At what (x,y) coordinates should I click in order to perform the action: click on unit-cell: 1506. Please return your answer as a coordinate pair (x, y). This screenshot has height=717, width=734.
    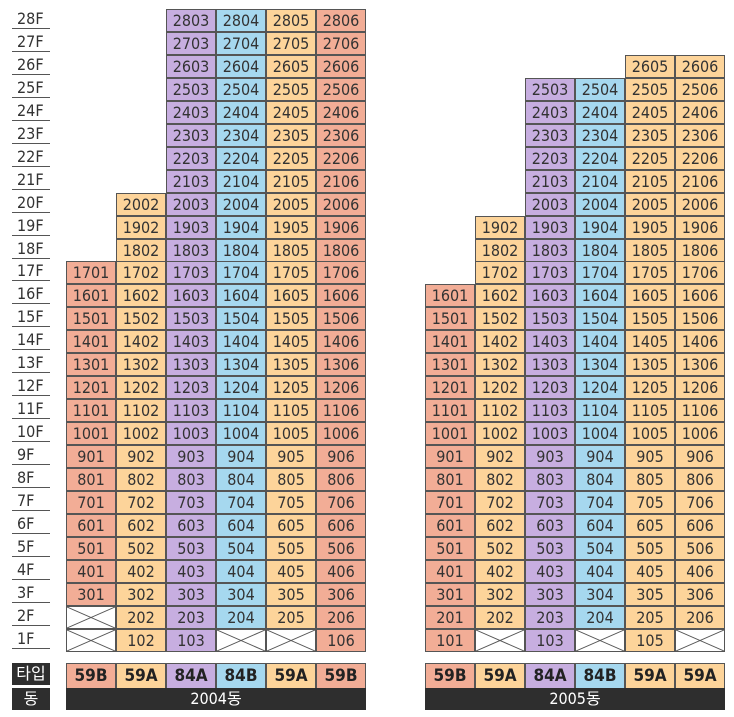
    Looking at the image, I should click on (341, 319).